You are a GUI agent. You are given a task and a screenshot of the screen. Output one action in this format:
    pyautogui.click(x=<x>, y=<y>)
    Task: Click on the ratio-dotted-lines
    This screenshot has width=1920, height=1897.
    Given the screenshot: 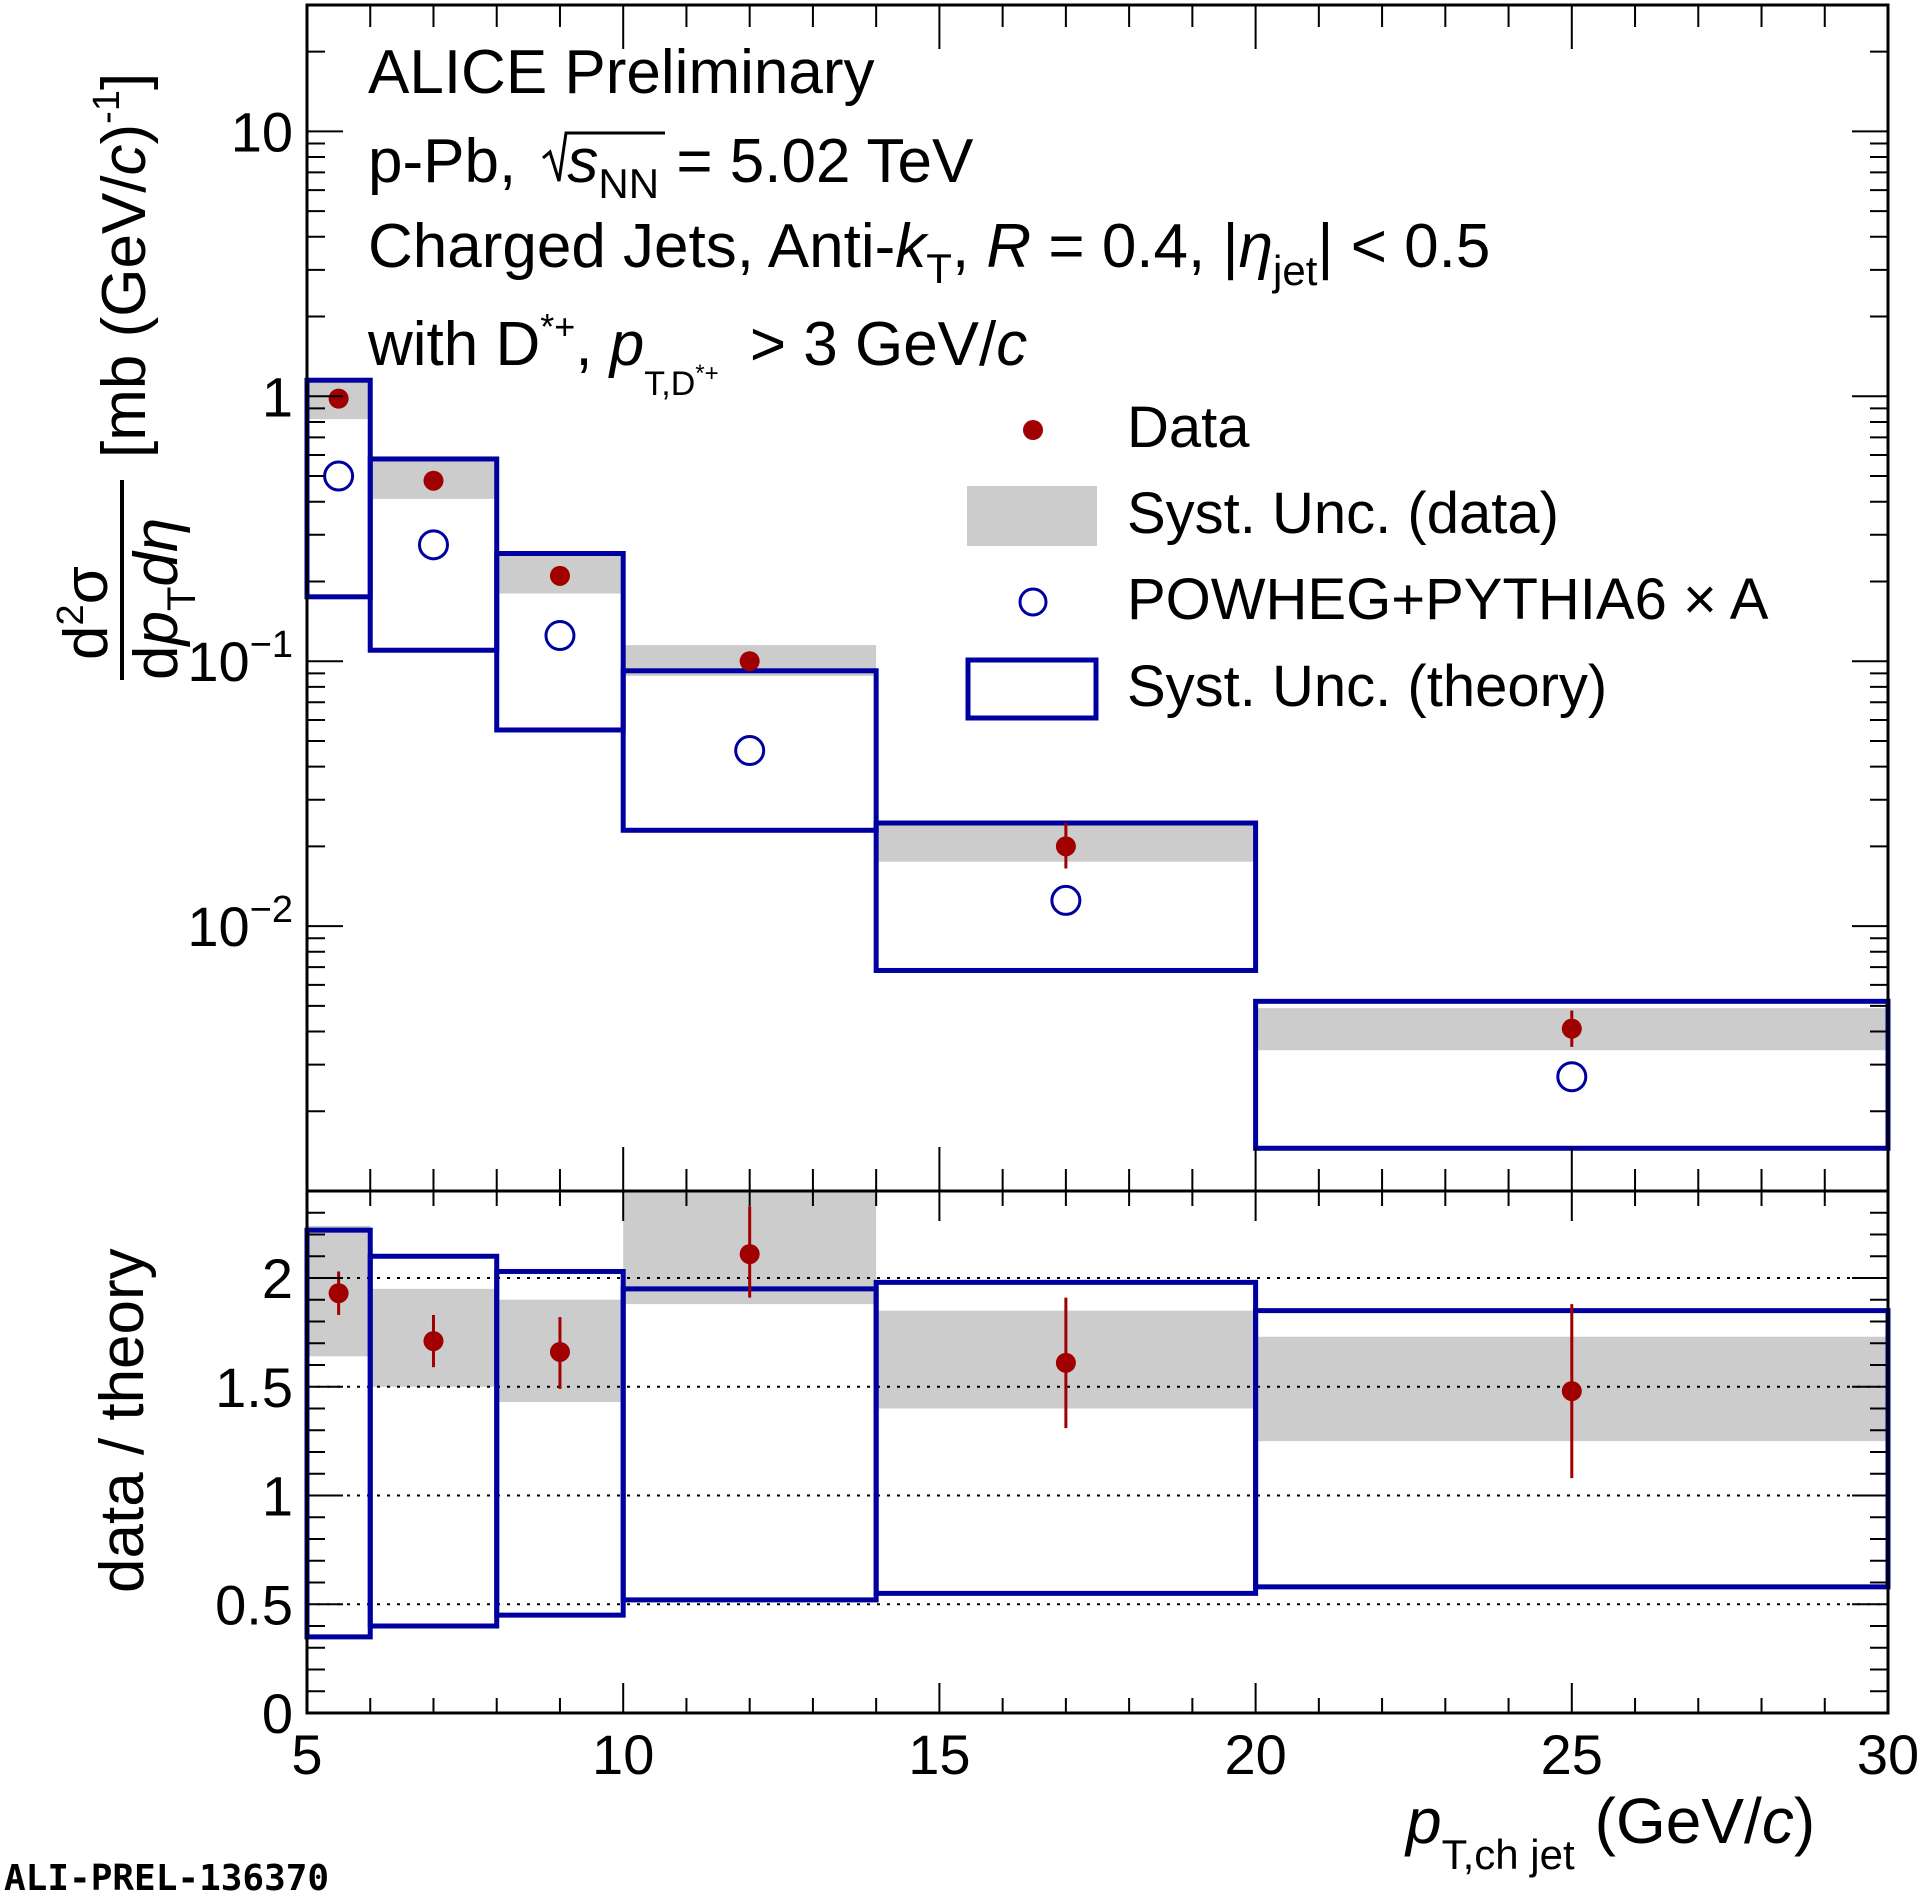 What is the action you would take?
    pyautogui.click(x=1097, y=1441)
    